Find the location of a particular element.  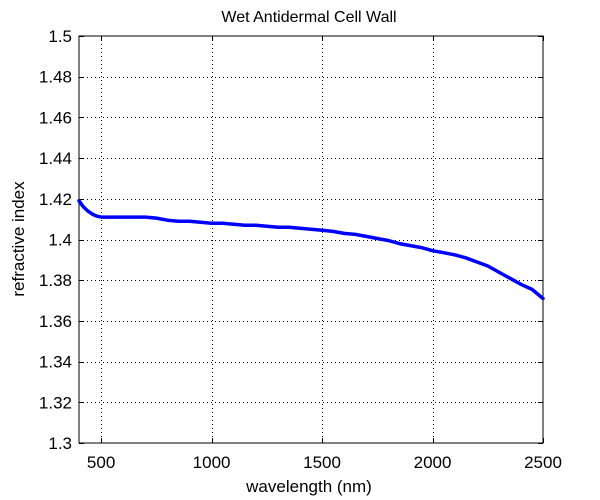

y-tick-label: 1.5 is located at coordinates (60, 36).